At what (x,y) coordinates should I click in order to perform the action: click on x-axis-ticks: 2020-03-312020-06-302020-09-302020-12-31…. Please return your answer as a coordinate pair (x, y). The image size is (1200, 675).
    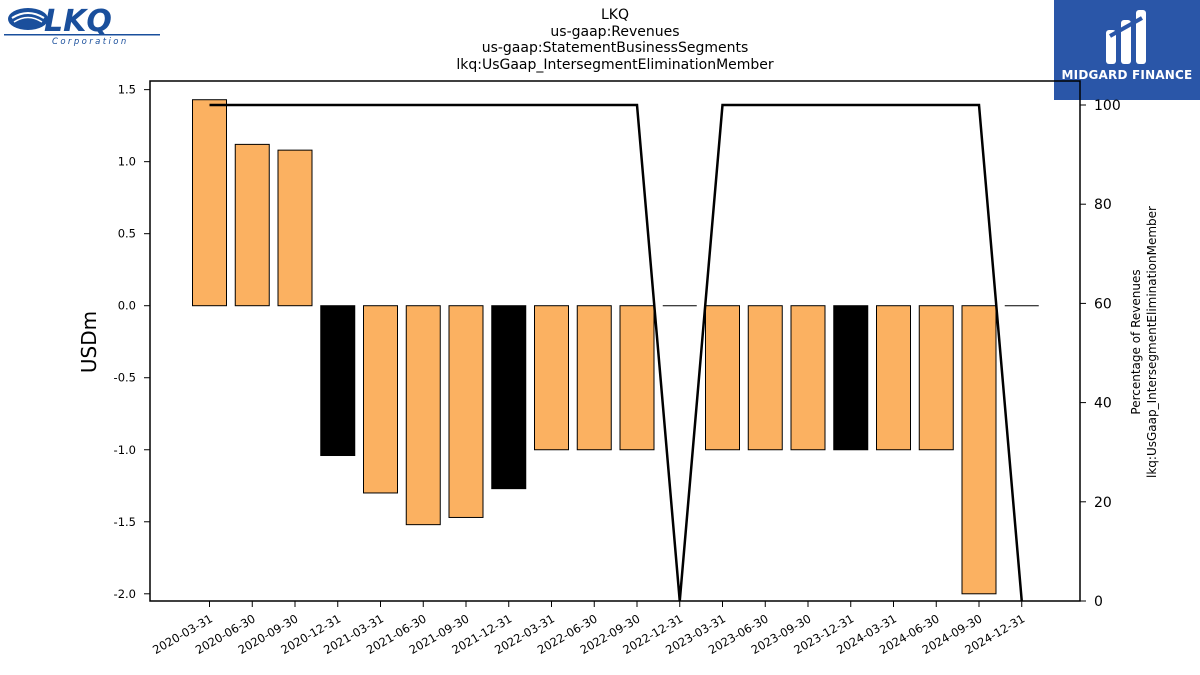
    Looking at the image, I should click on (588, 629).